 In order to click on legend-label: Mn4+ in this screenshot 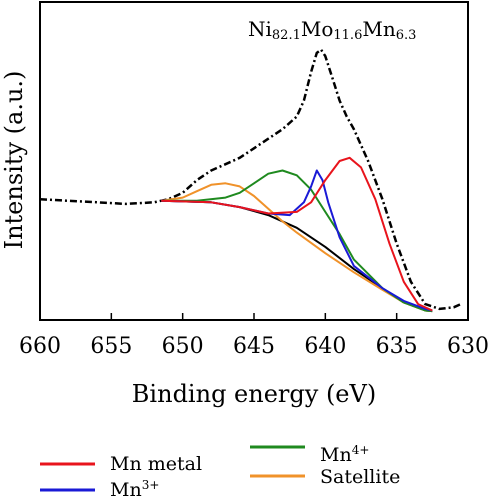, I will do `click(344, 454)`.